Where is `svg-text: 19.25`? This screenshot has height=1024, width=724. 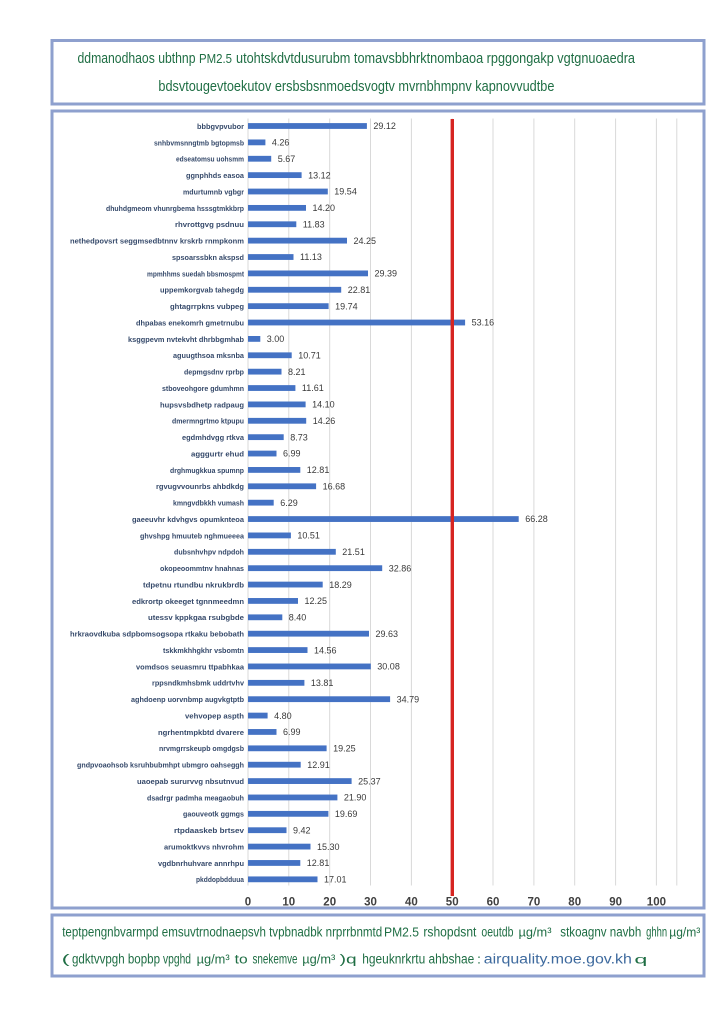 svg-text: 19.25 is located at coordinates (344, 749).